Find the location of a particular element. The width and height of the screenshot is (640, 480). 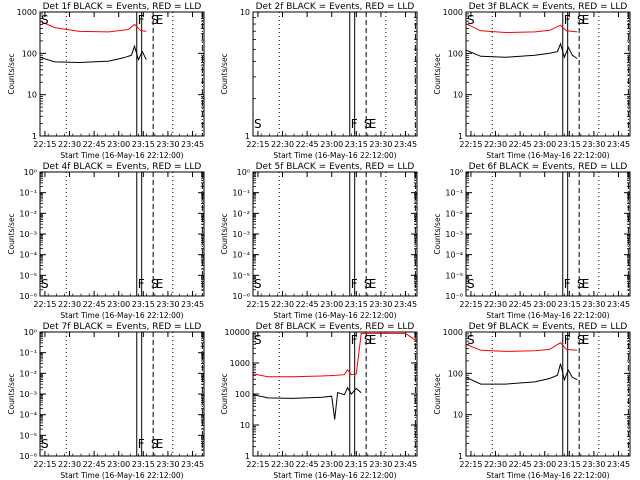

y-tick-label: 100 is located at coordinates (29, 53).